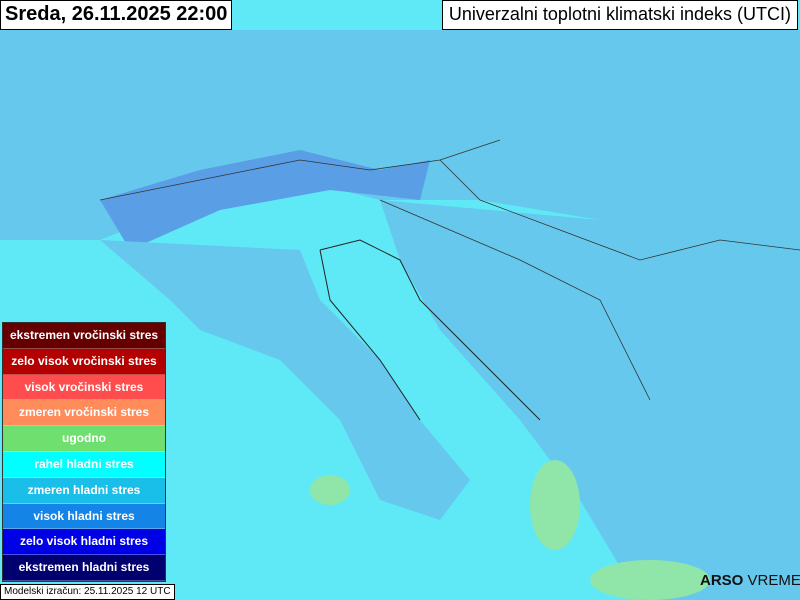 The image size is (800, 600). Describe the element at coordinates (84, 568) in the screenshot. I see `legend-item: ekstremen hladni stres` at that location.